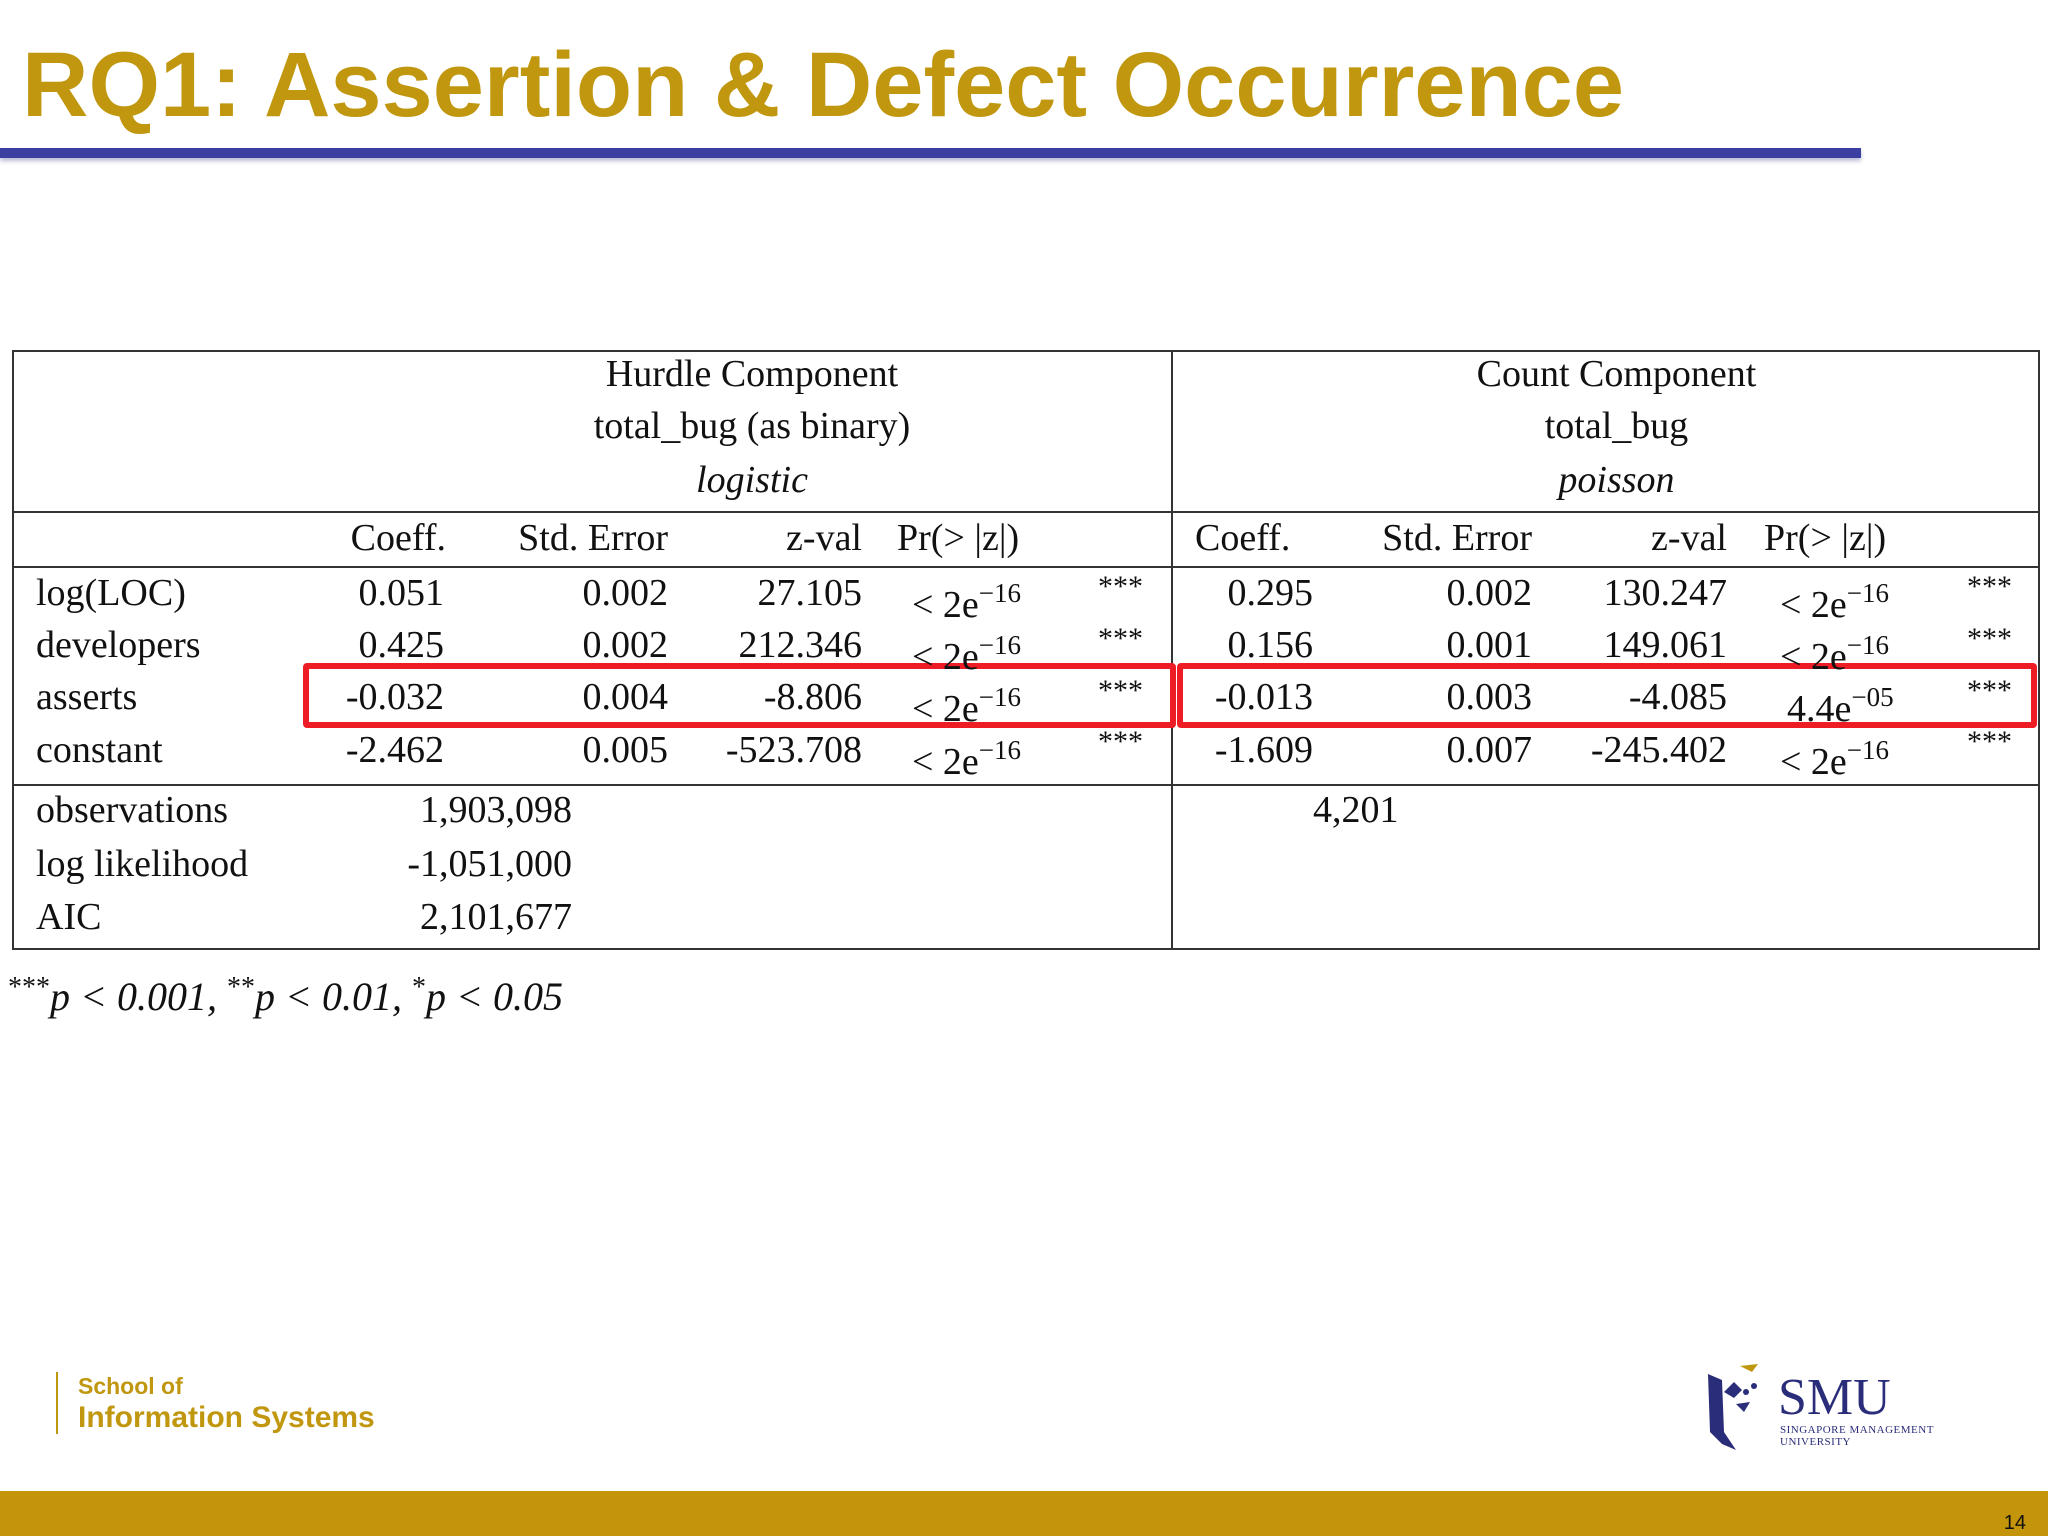 The width and height of the screenshot is (2048, 1536). Describe the element at coordinates (401, 645) in the screenshot. I see `cell-hurdle-coeff: 0.425` at that location.